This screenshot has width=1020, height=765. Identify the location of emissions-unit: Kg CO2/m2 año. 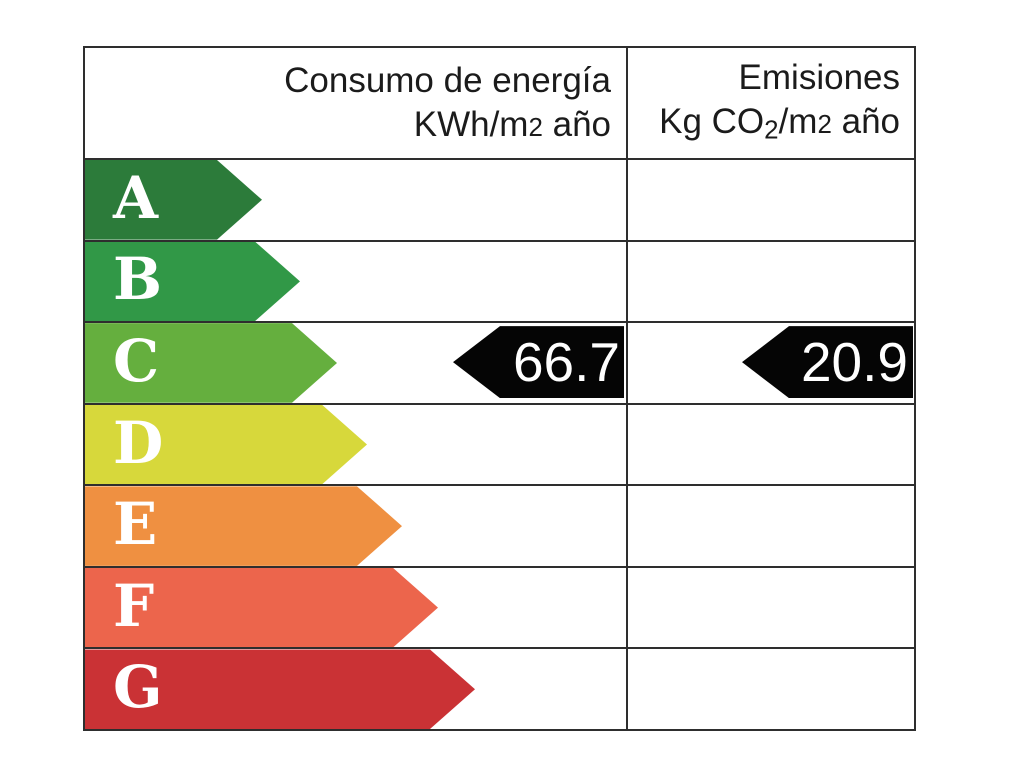
(764, 126).